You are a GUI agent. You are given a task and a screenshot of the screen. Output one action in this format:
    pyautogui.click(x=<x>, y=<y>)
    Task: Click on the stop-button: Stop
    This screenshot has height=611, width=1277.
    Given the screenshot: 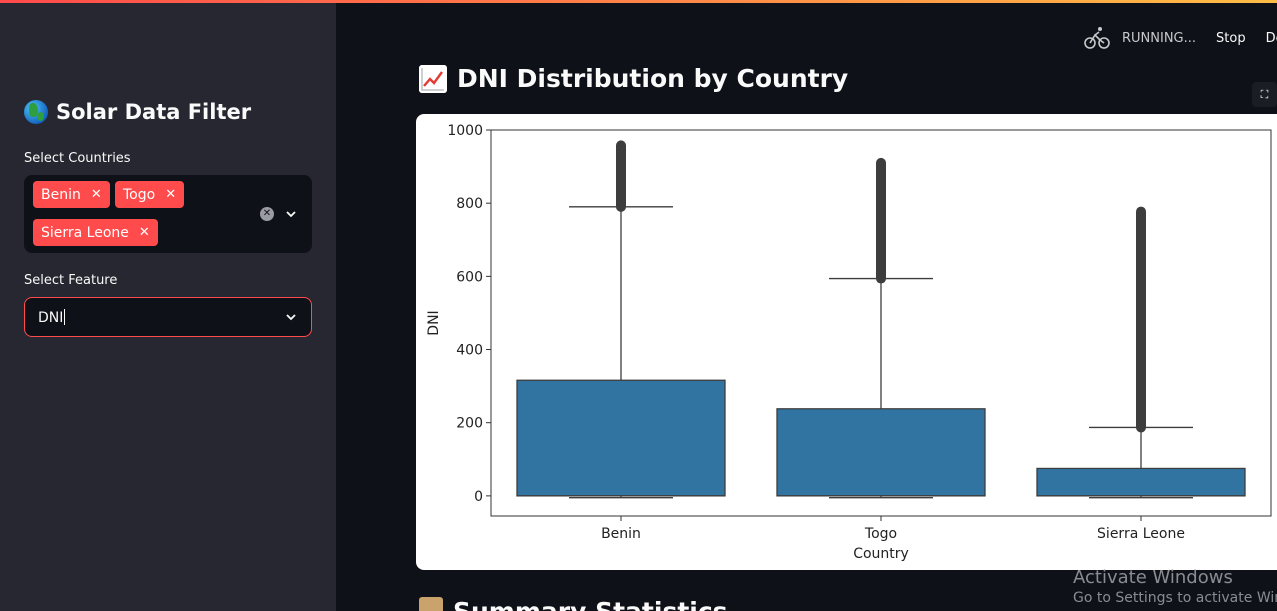 What is the action you would take?
    pyautogui.click(x=1231, y=38)
    